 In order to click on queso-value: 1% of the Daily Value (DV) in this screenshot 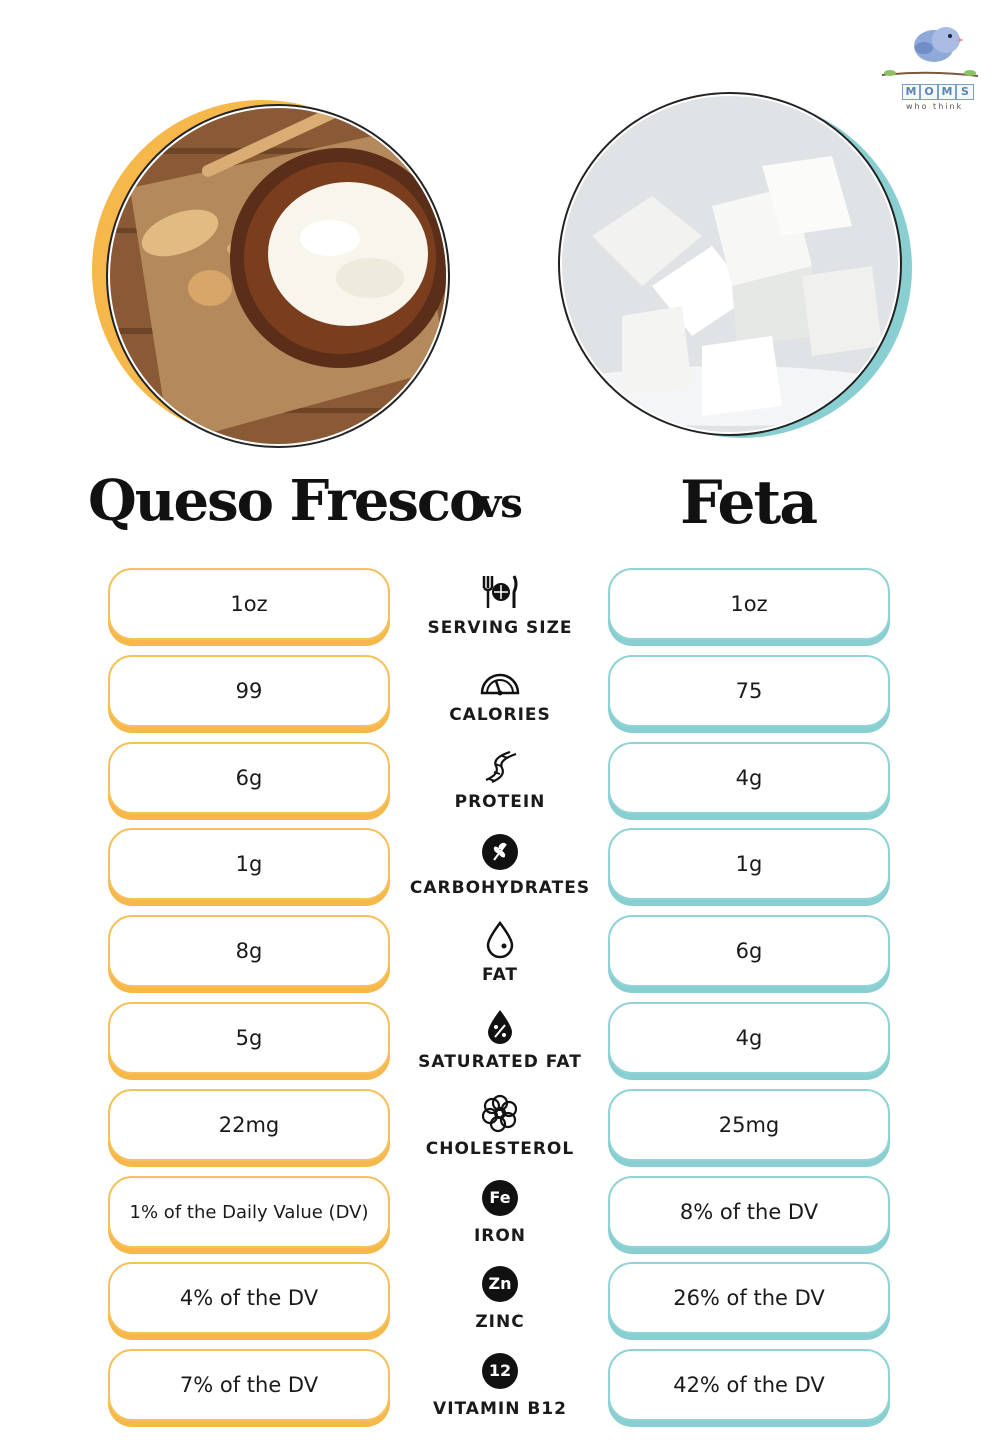, I will do `click(249, 1212)`.